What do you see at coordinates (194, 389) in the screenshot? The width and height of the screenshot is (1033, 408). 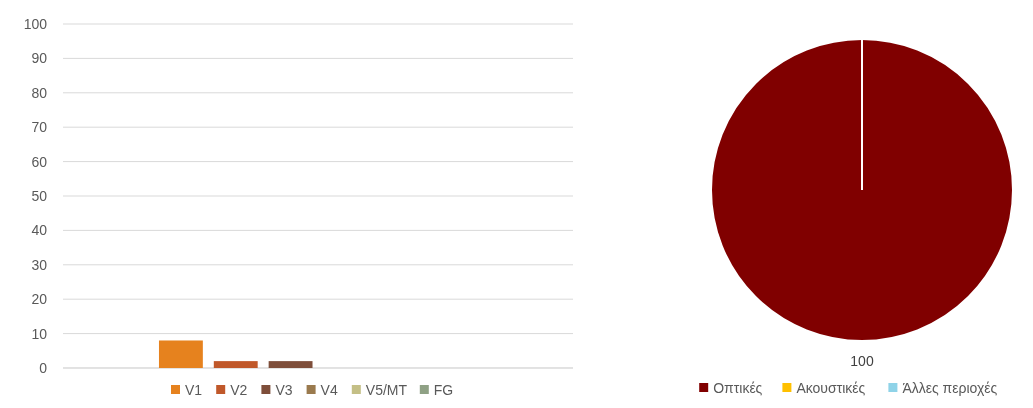 I see `legend-label: V1` at bounding box center [194, 389].